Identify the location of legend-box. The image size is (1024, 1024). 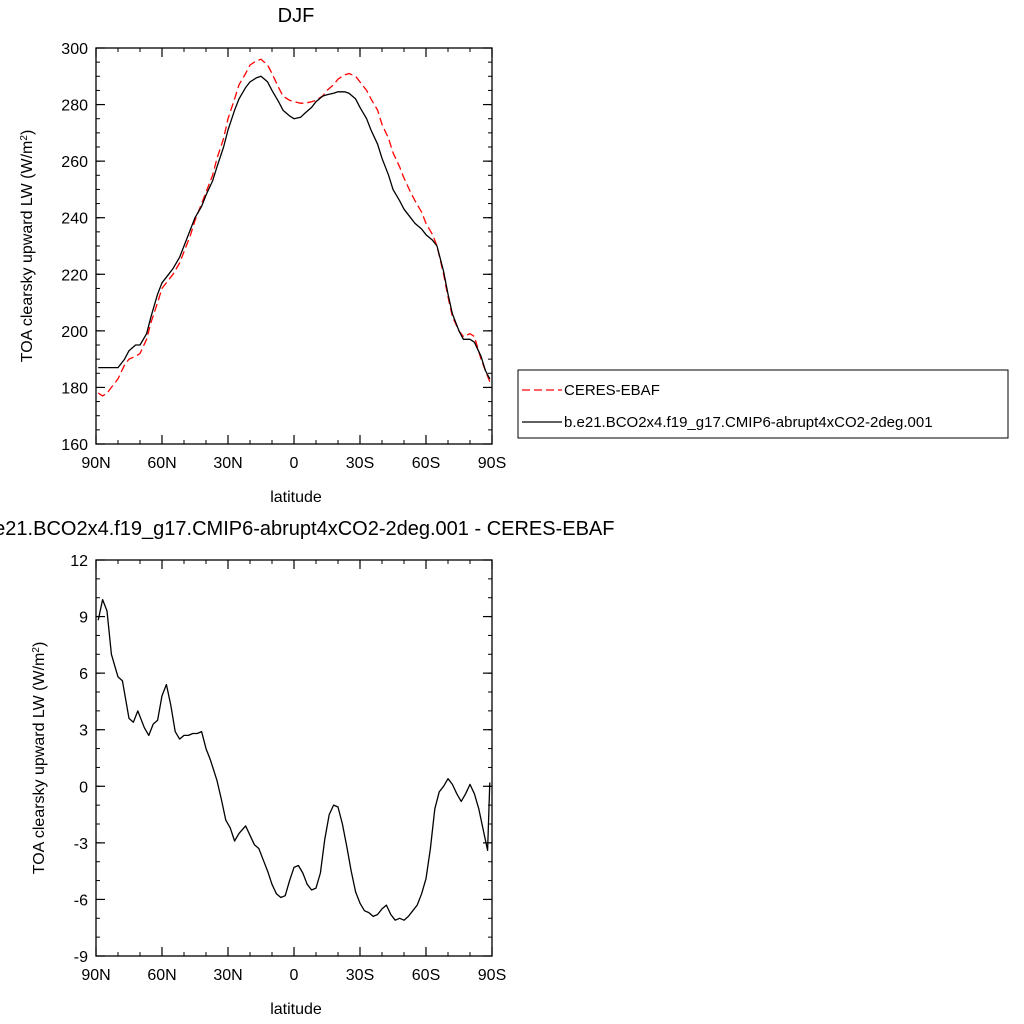
(763, 404).